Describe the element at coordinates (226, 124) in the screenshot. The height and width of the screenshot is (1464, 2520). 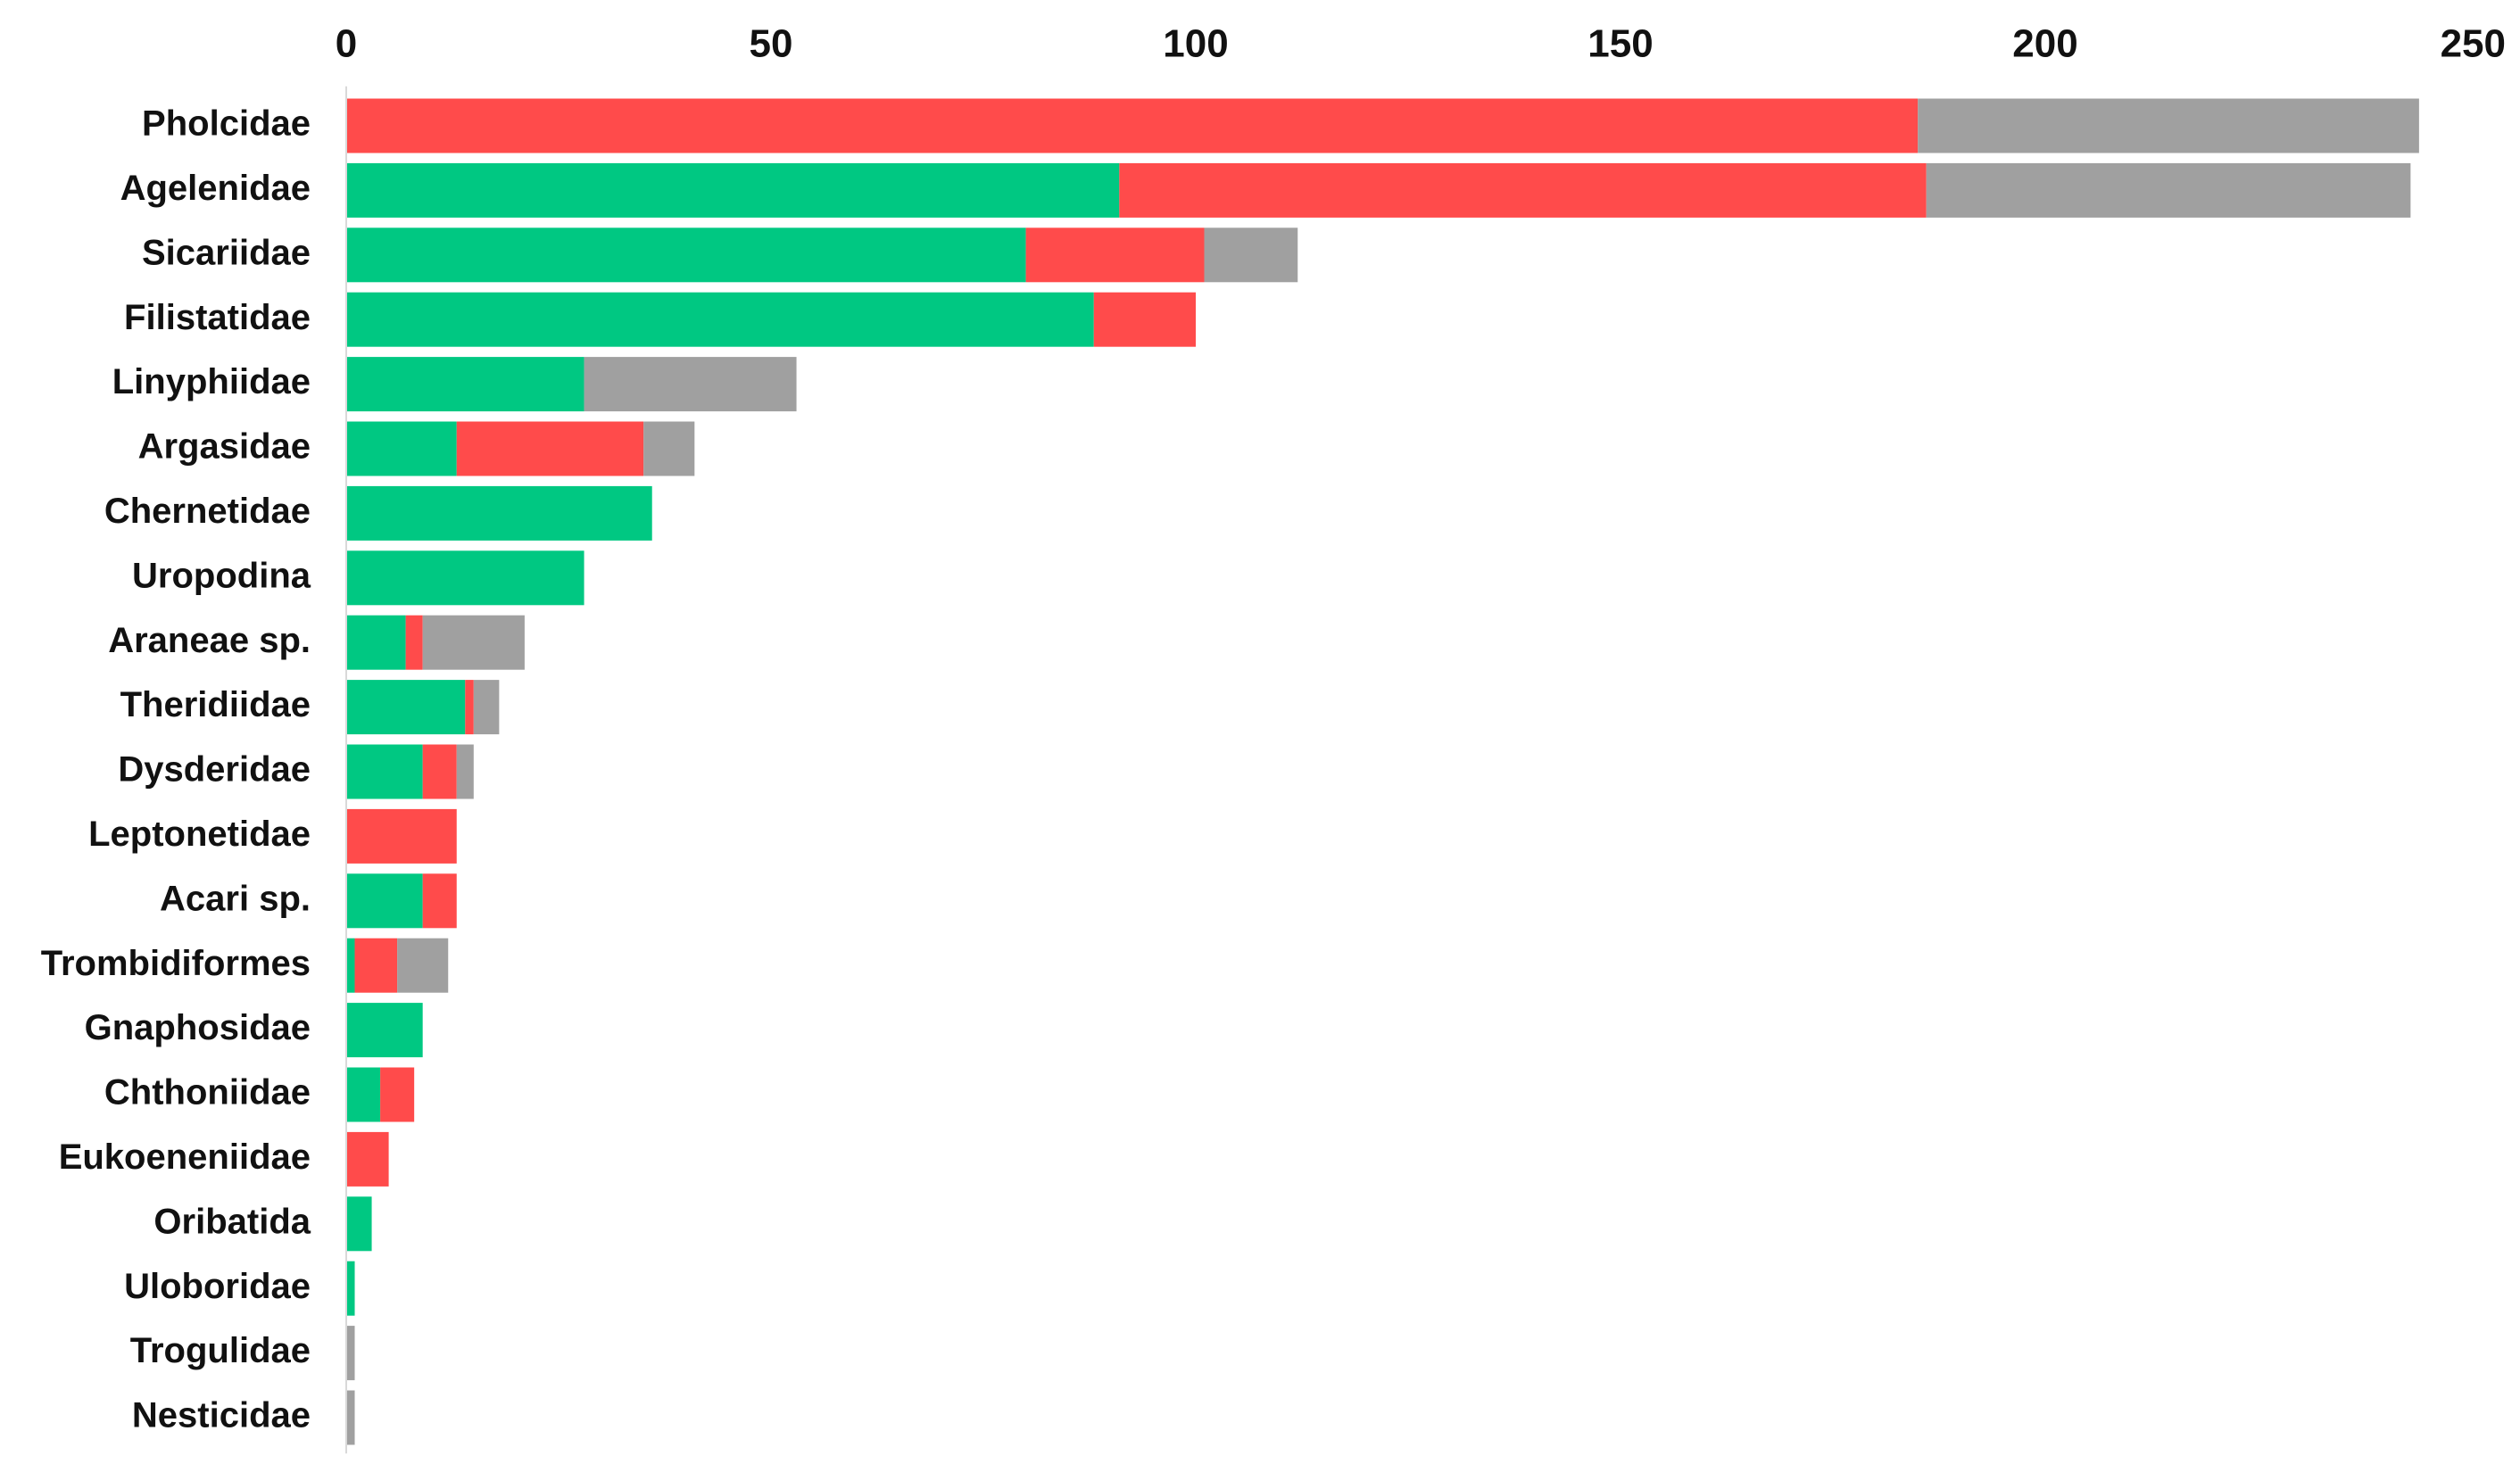
I see `category-label: Pholcidae` at that location.